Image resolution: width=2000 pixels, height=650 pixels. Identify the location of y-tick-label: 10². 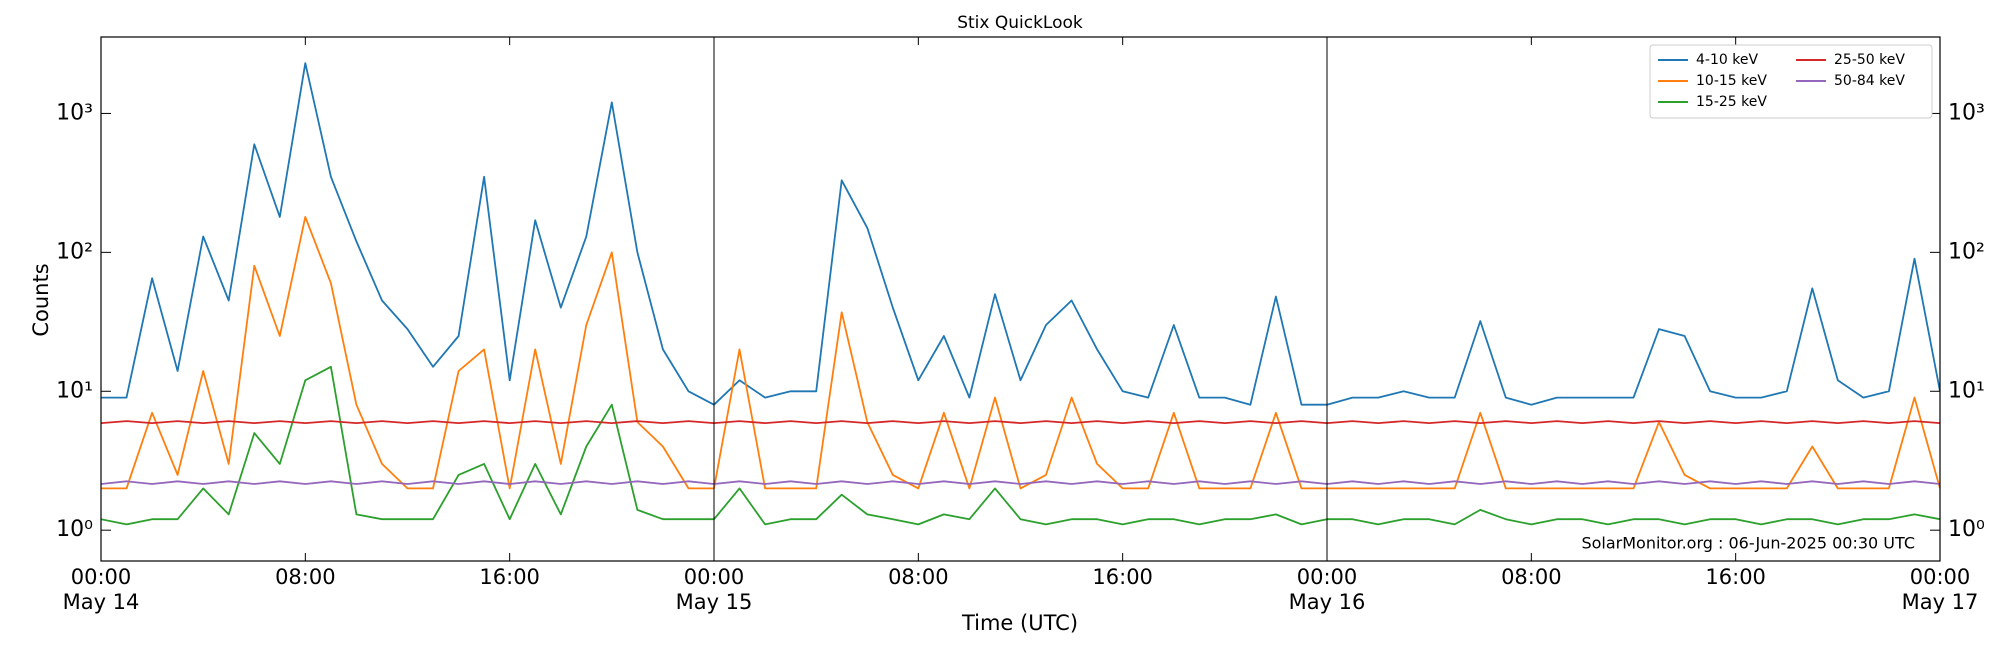
(74, 251).